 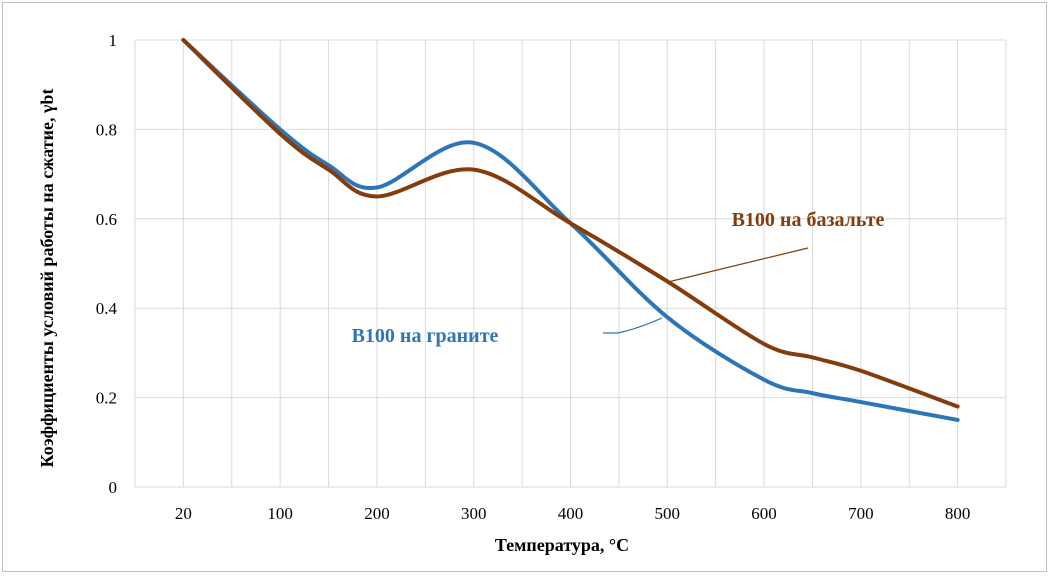 What do you see at coordinates (106, 129) in the screenshot?
I see `y-tick-label: 0.8` at bounding box center [106, 129].